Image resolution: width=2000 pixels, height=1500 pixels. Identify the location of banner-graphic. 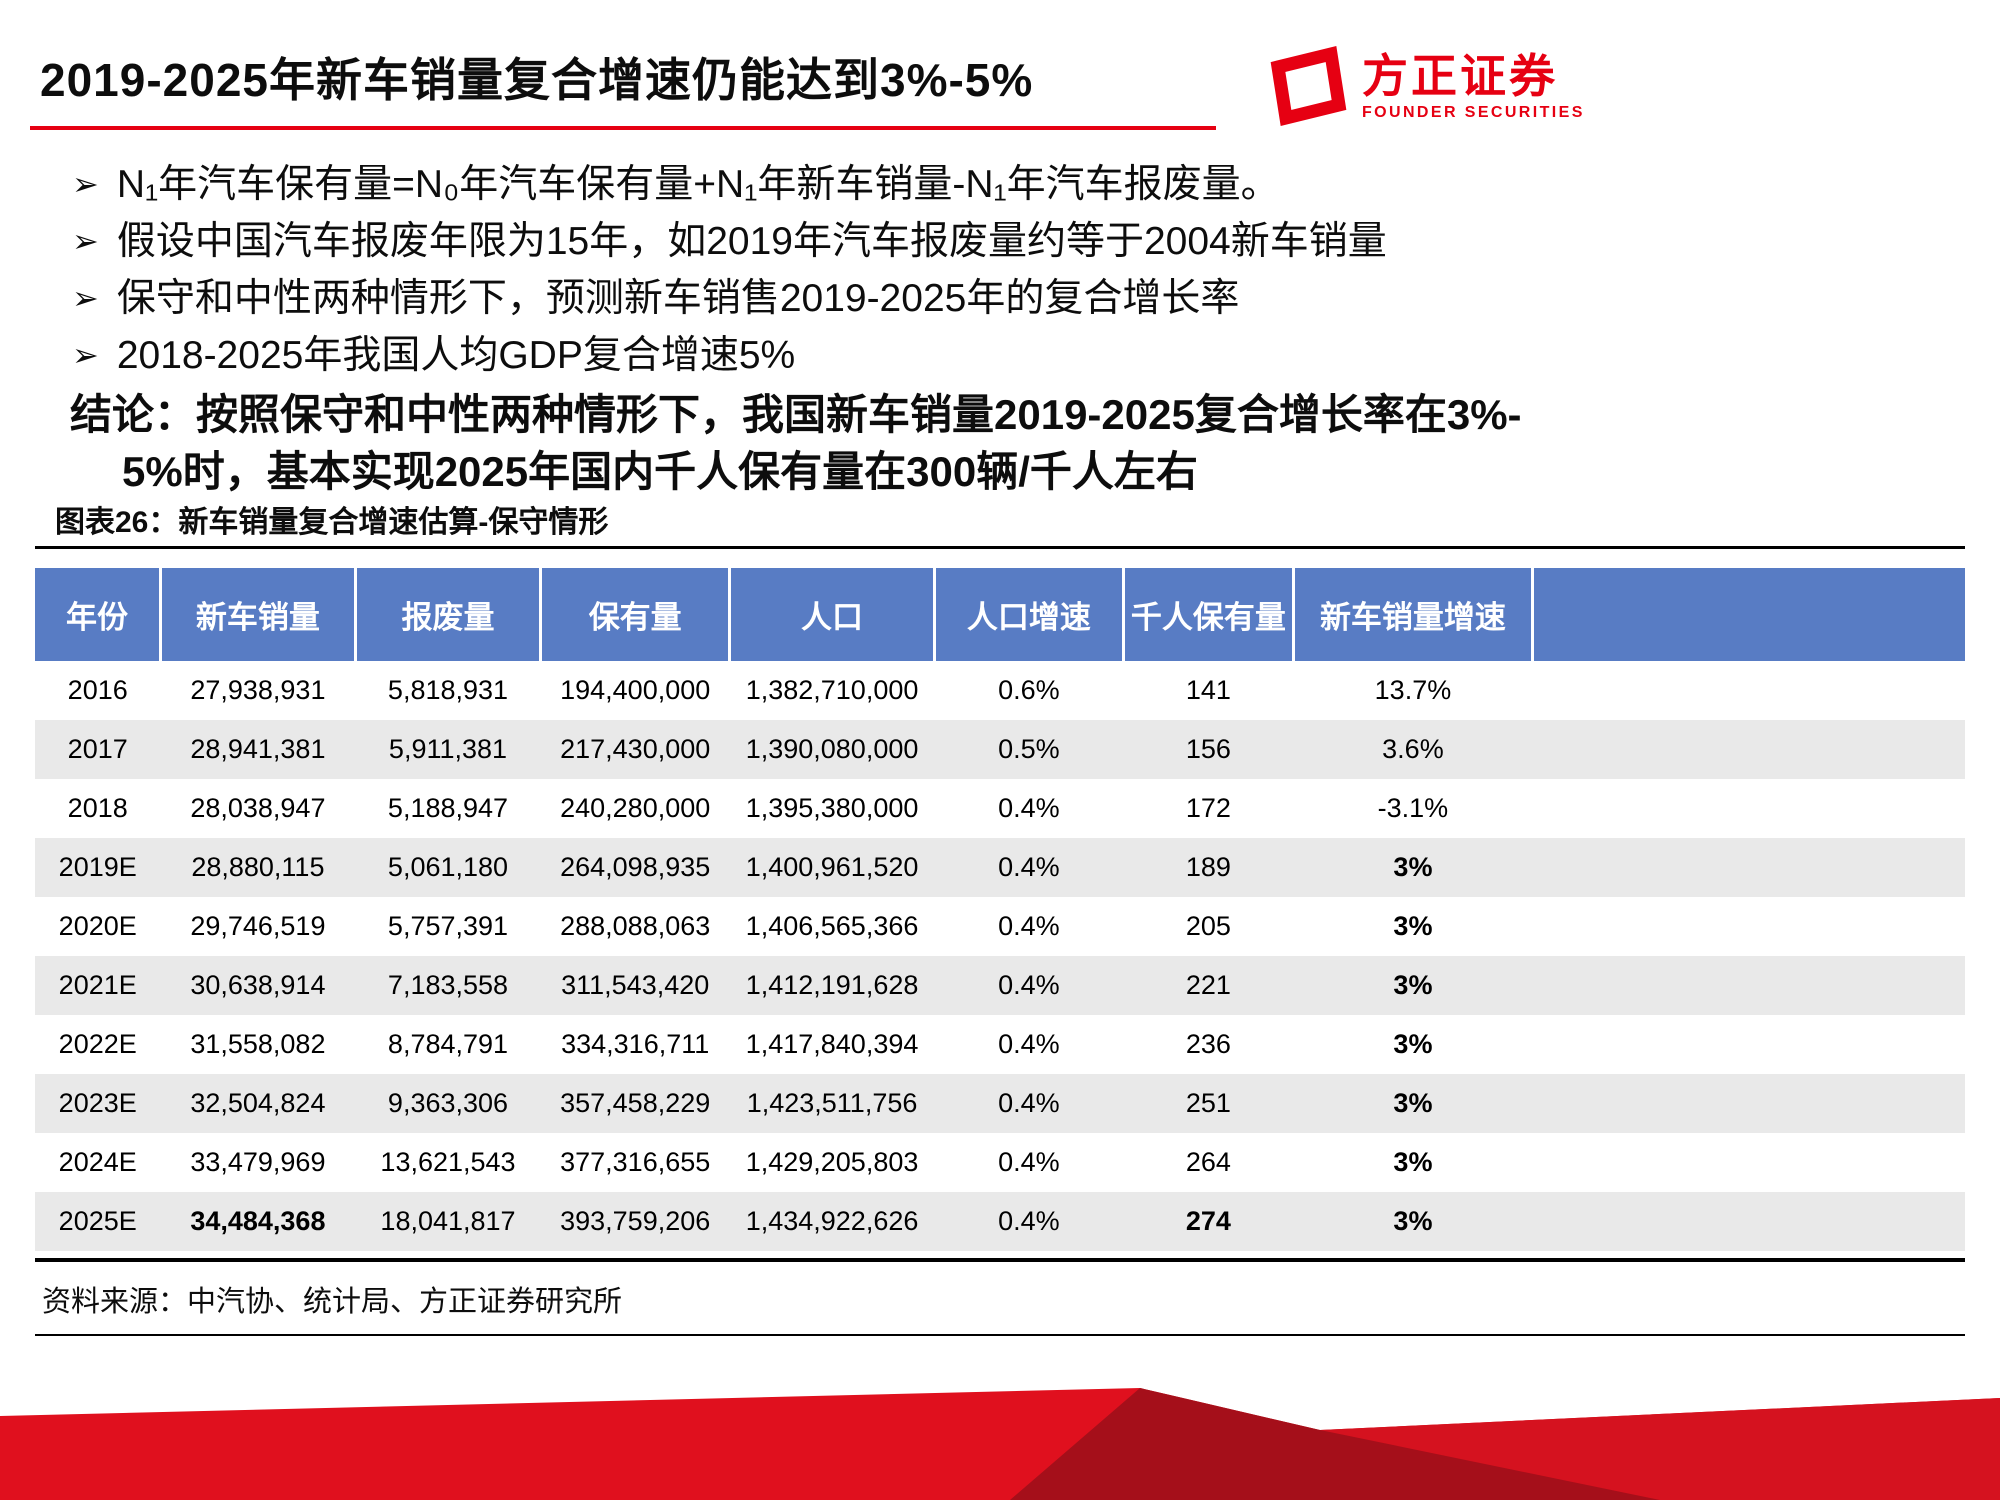
(1000, 1444).